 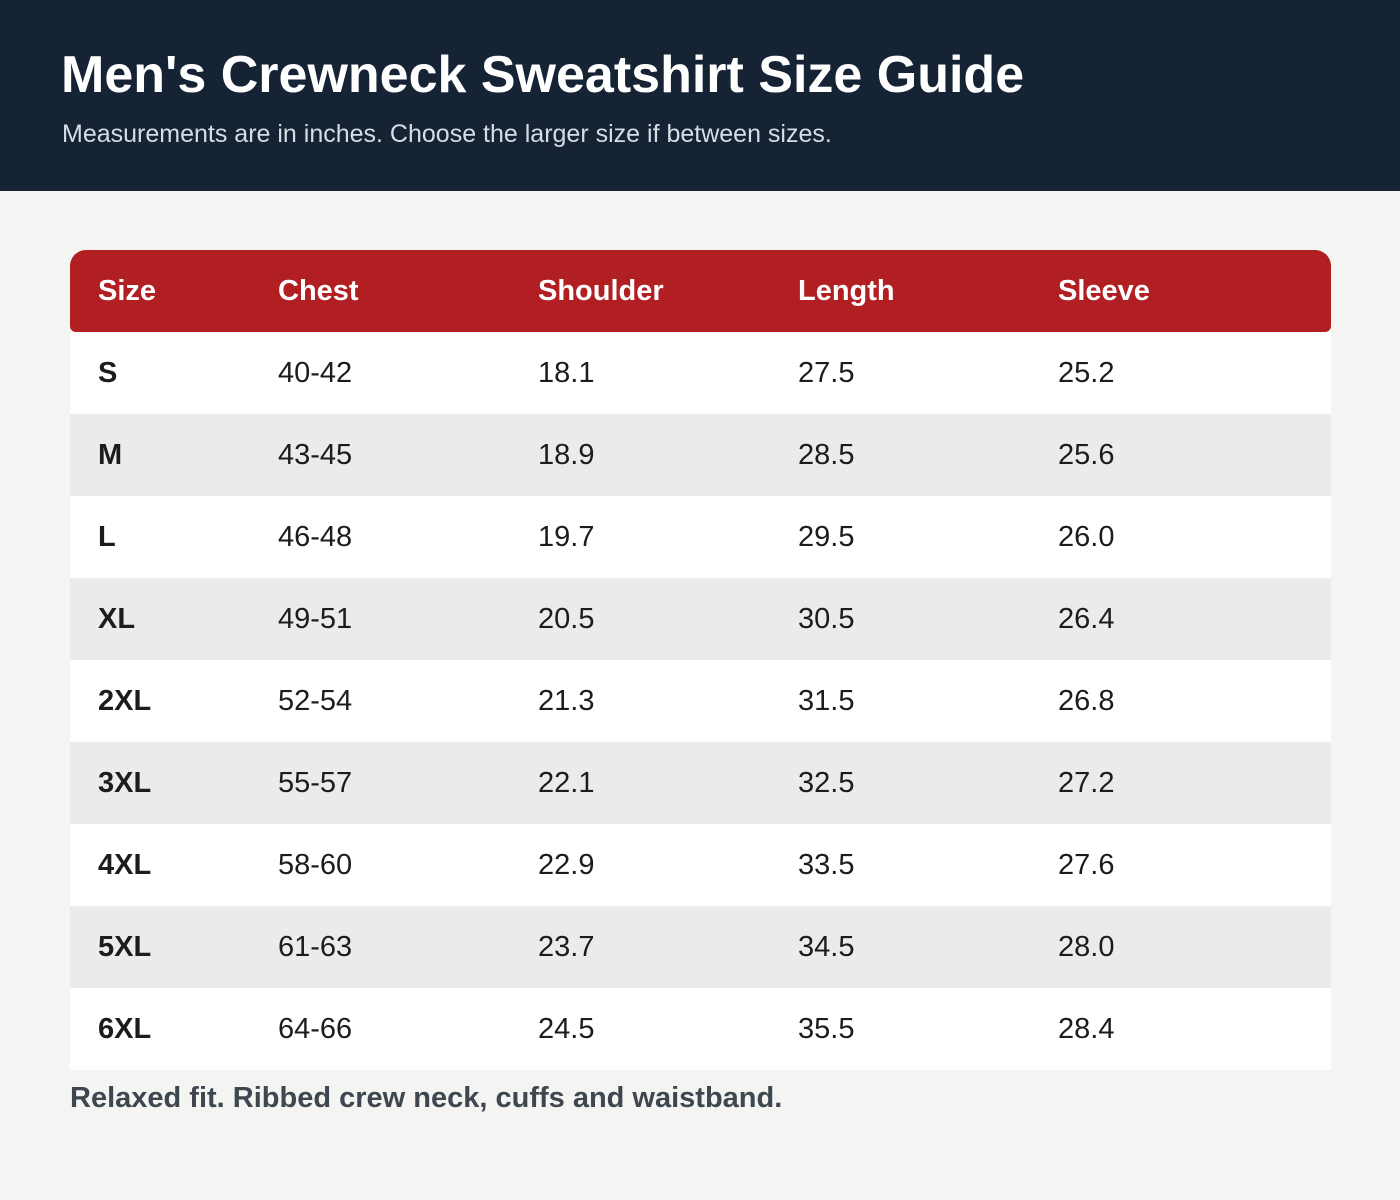 I want to click on size-cell: XL, so click(x=117, y=619).